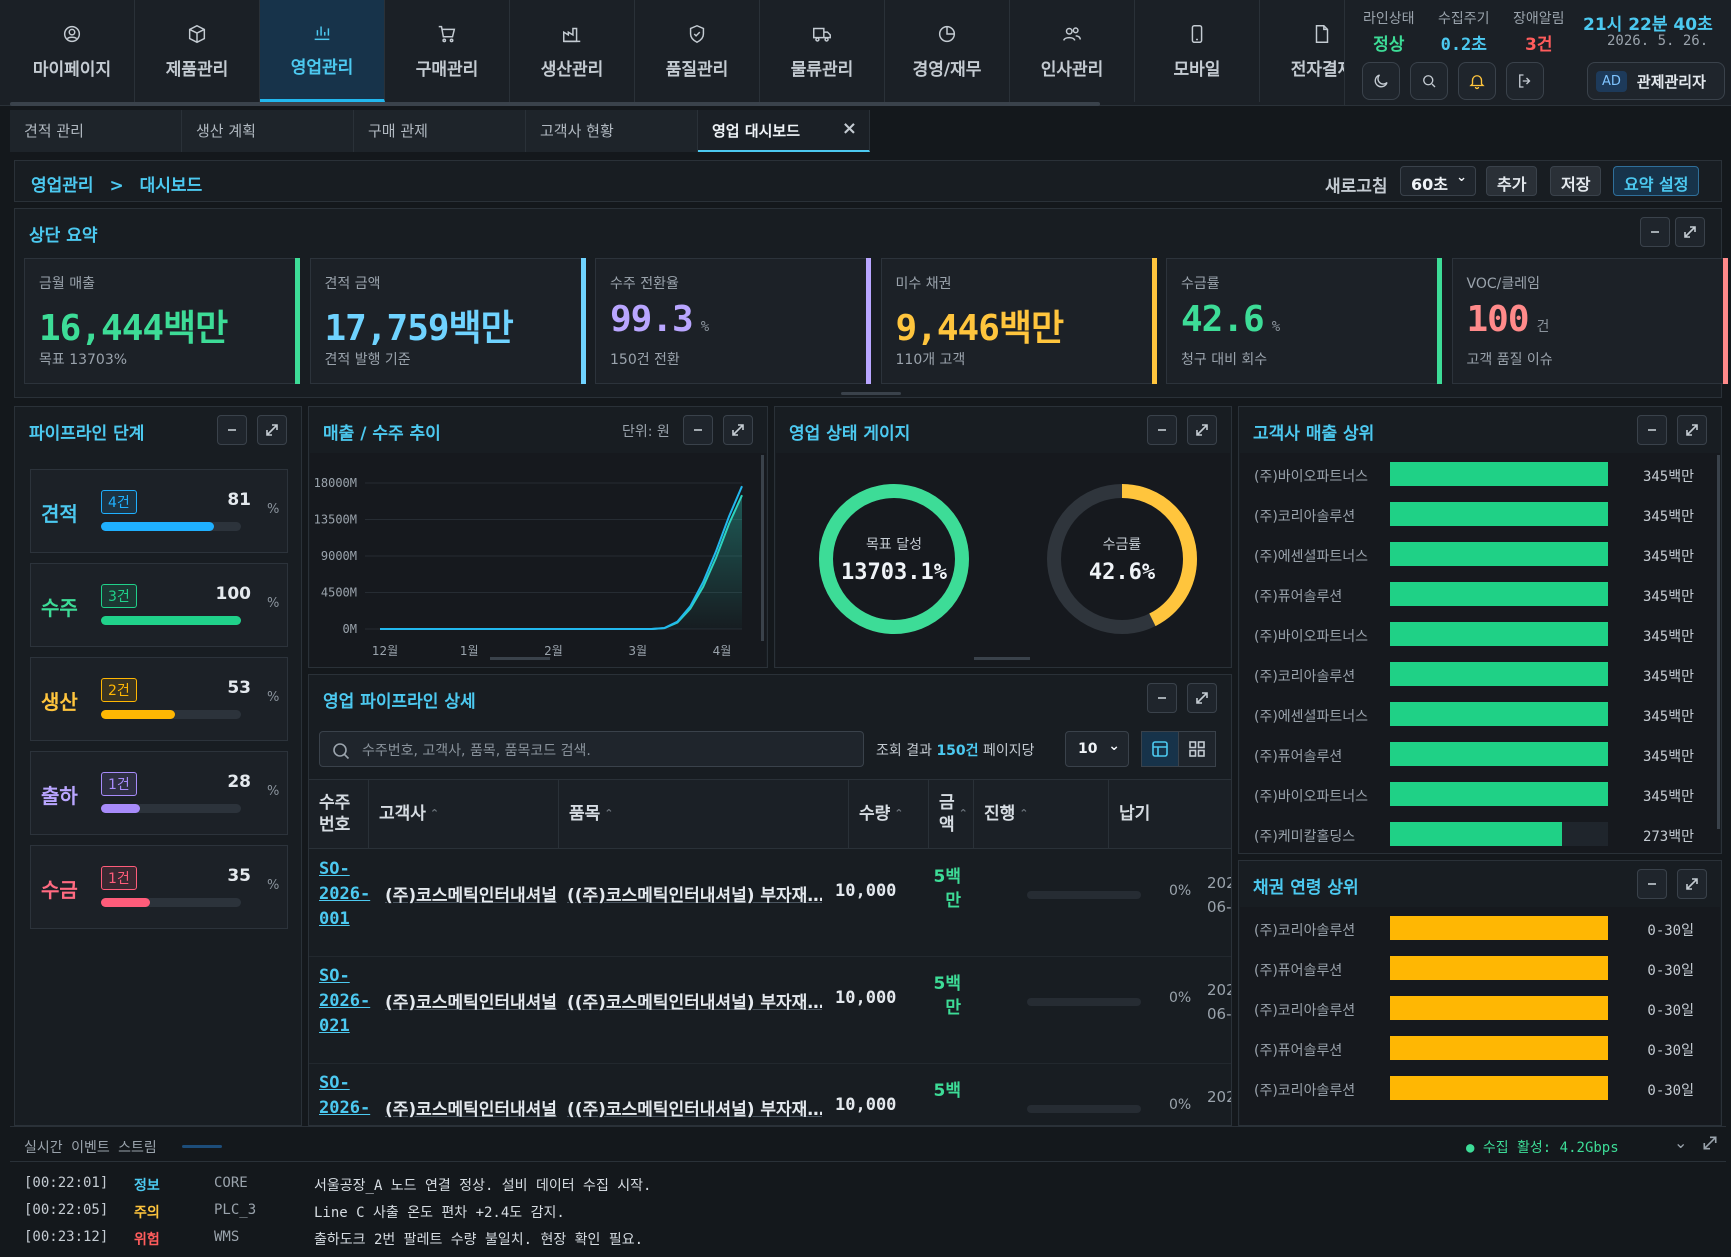  What do you see at coordinates (849, 128) in the screenshot?
I see `close-icon: ×` at bounding box center [849, 128].